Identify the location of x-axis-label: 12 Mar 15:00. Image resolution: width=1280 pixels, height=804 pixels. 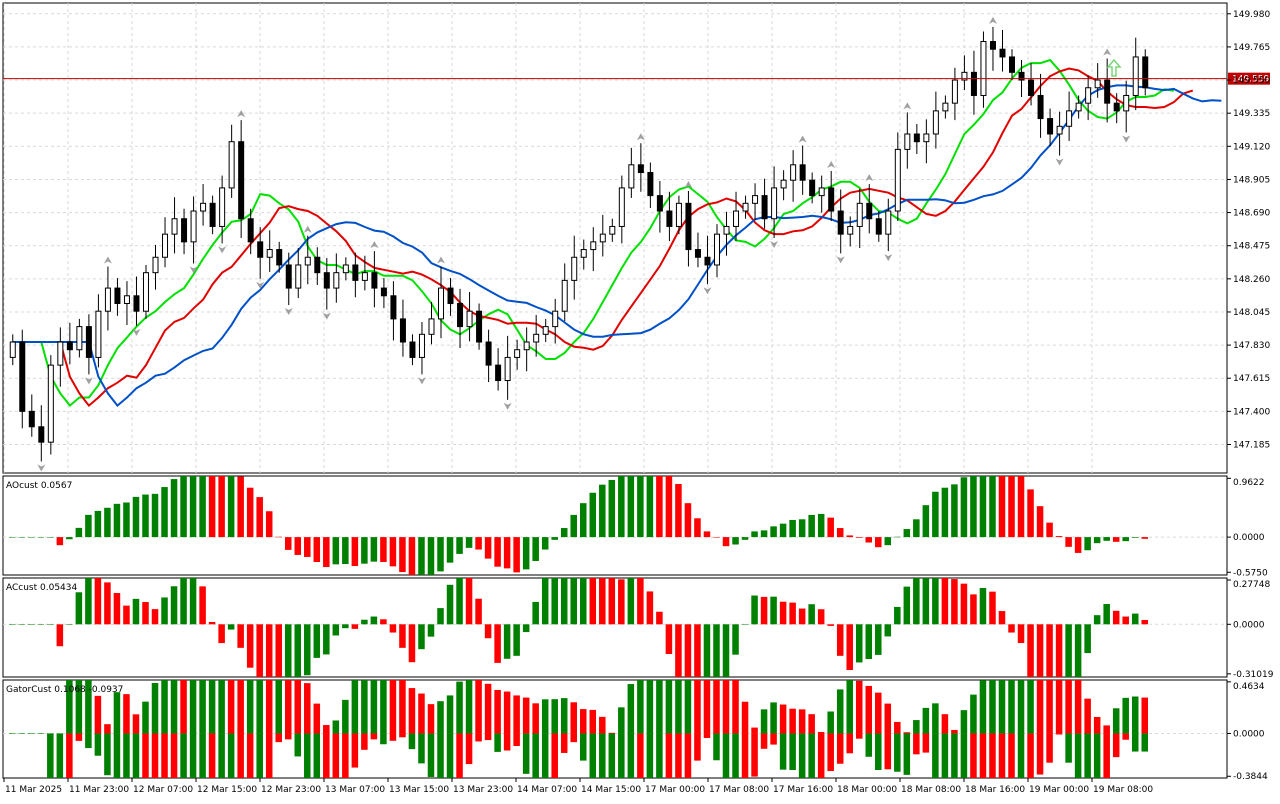
(227, 790).